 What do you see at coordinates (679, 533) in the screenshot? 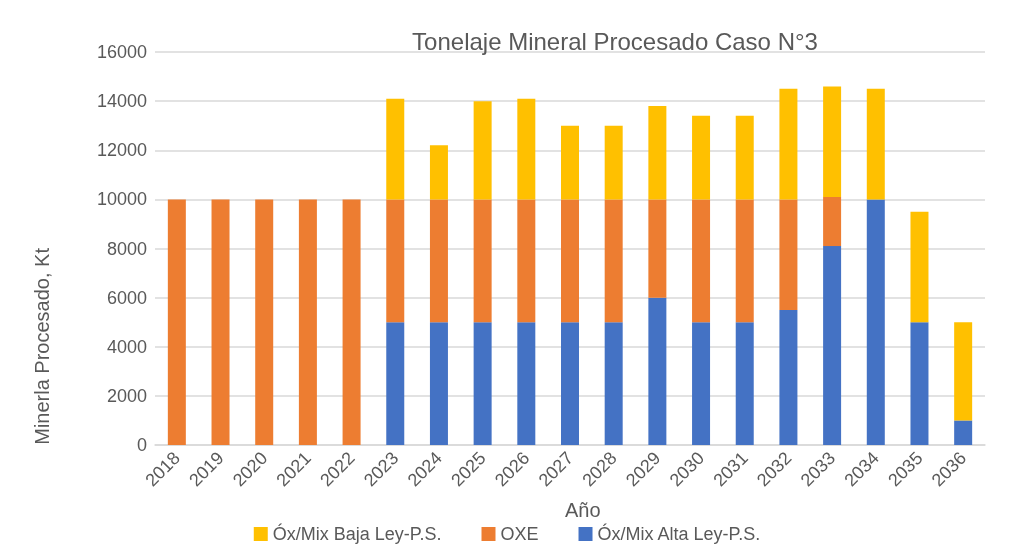
I see `legend-label: Óx/Mix Alta Ley-P.S.` at bounding box center [679, 533].